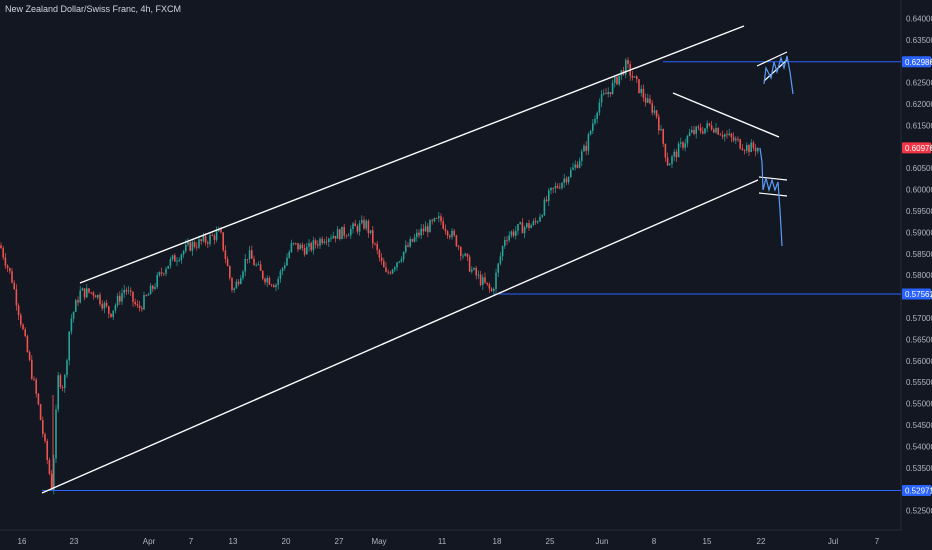 This screenshot has height=550, width=932. Describe the element at coordinates (778, 75) in the screenshot. I see `bullish-projection-path` at that location.